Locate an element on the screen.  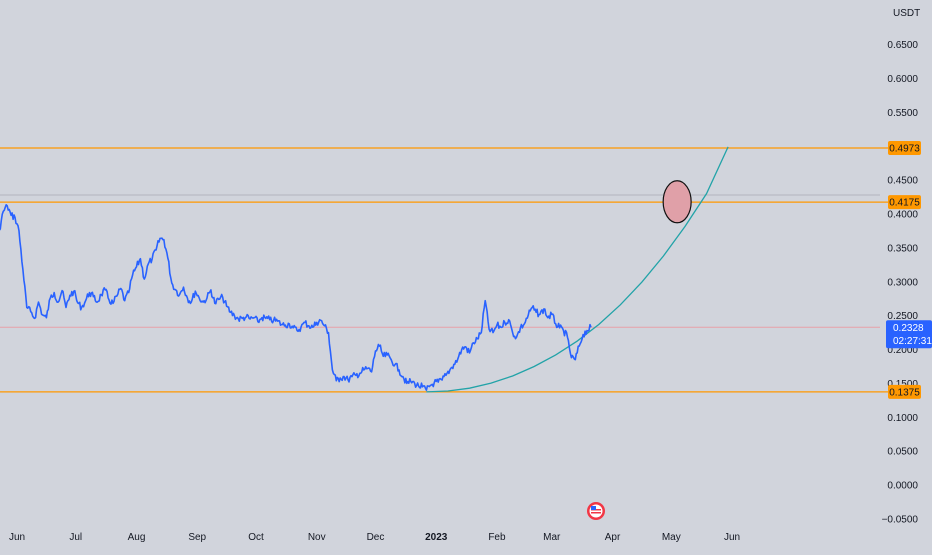
level-price-tag-label: 0.4175 is located at coordinates (904, 203).